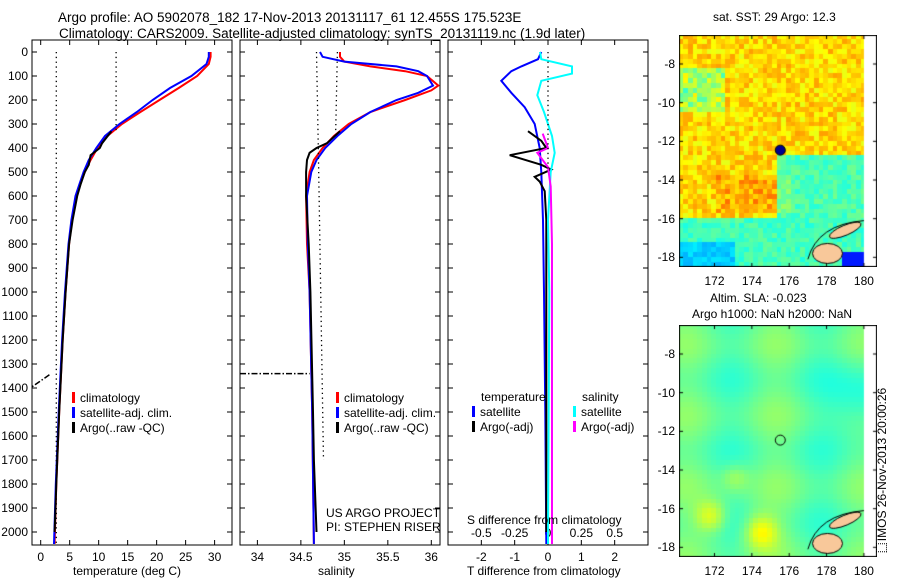 The image size is (900, 580). I want to click on x-tick-label: 20, so click(157, 557).